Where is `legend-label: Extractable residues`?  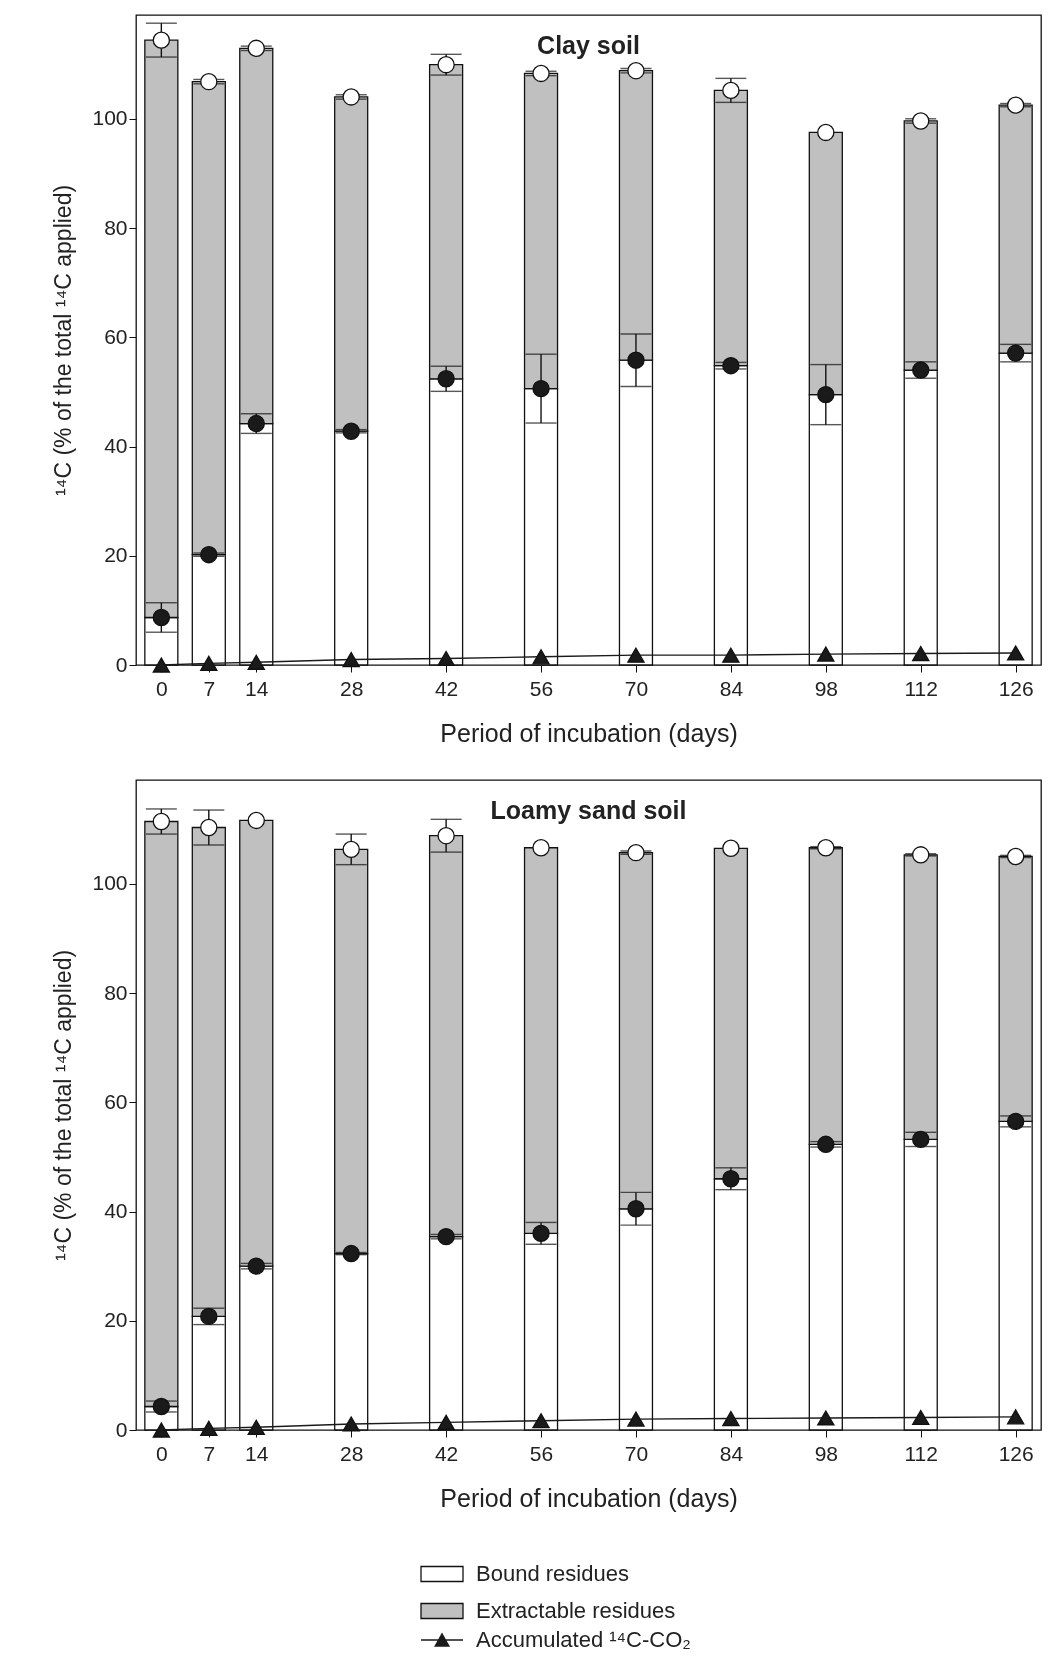
legend-label: Extractable residues is located at coordinates (576, 1610).